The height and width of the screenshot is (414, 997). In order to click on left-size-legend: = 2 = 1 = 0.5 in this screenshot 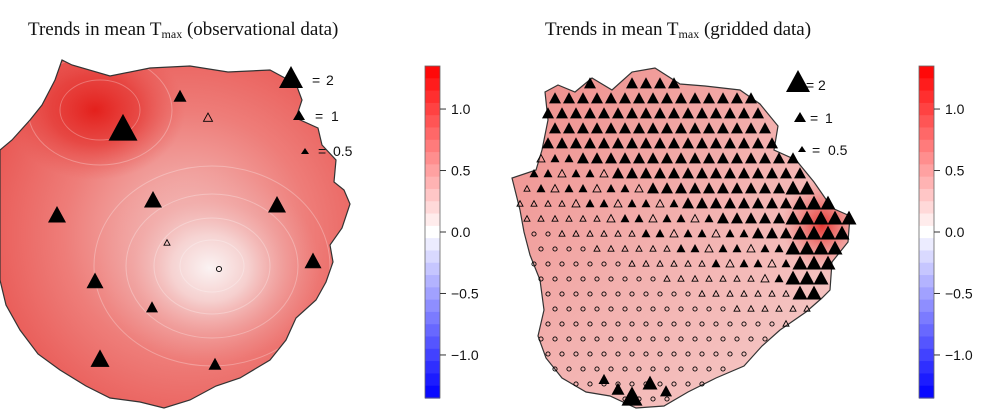, I will do `click(316, 112)`.